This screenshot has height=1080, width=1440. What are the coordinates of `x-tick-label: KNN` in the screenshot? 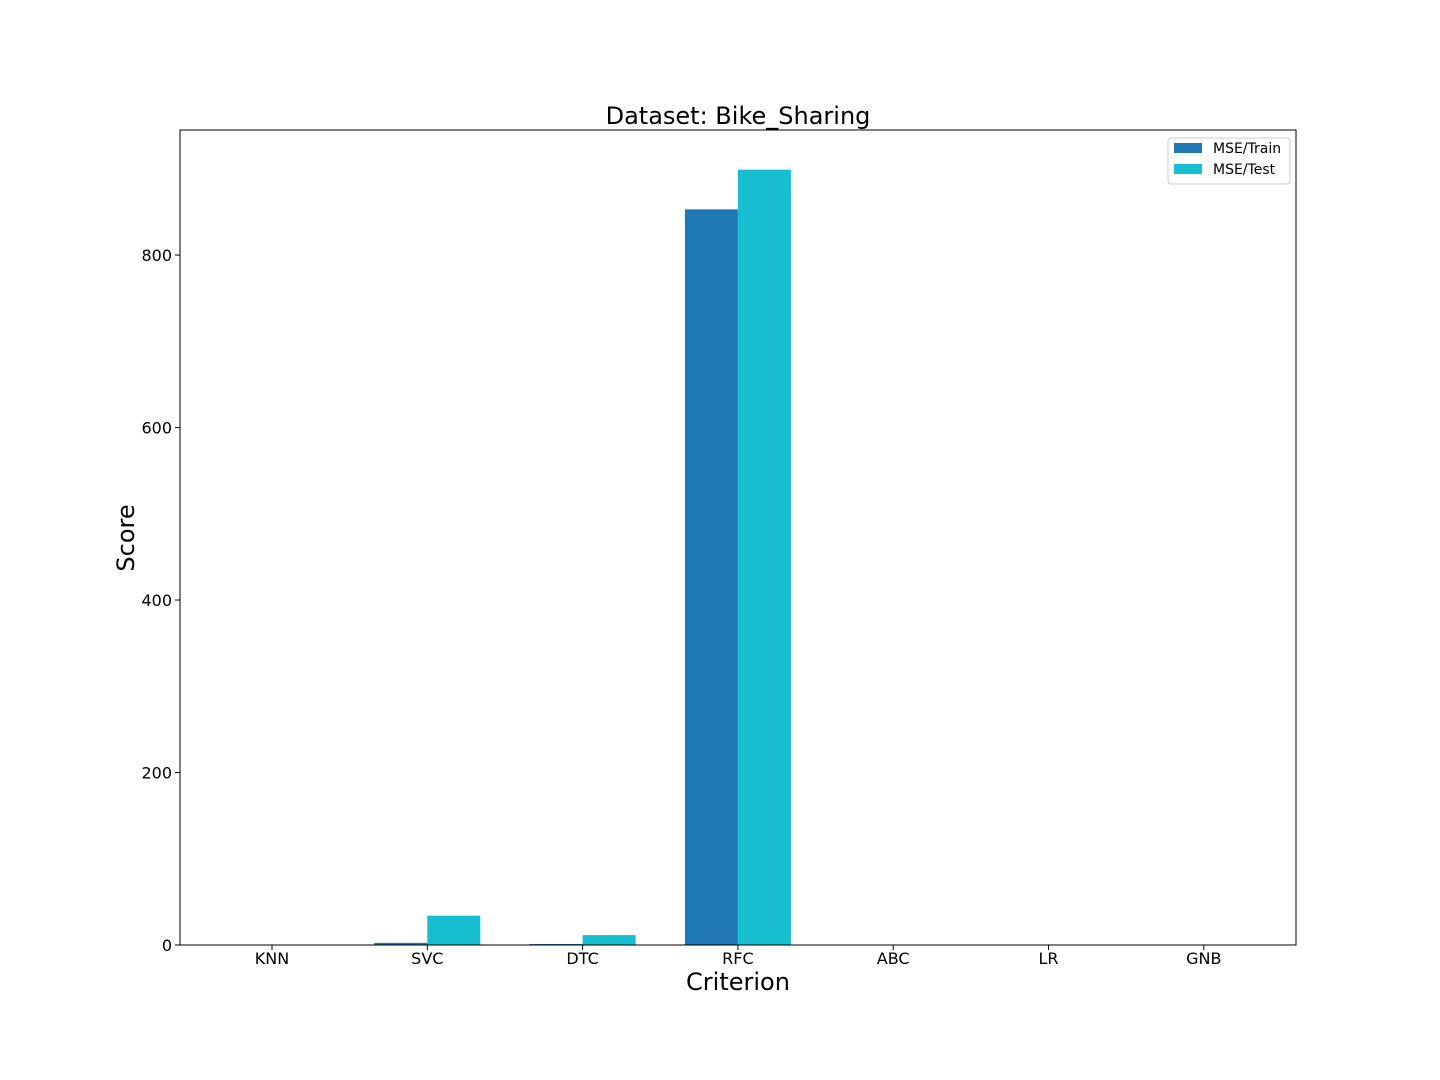 It's located at (272, 958).